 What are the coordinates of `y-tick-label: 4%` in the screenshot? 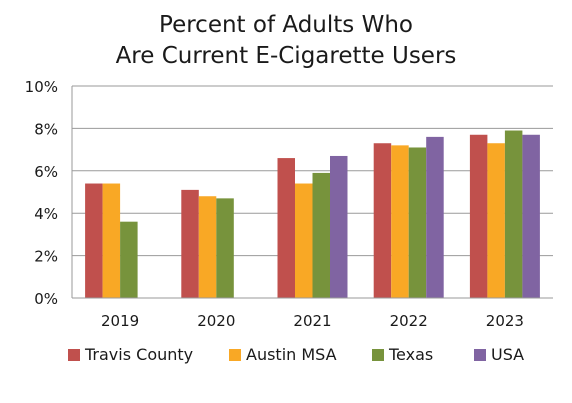 It's located at (46, 214).